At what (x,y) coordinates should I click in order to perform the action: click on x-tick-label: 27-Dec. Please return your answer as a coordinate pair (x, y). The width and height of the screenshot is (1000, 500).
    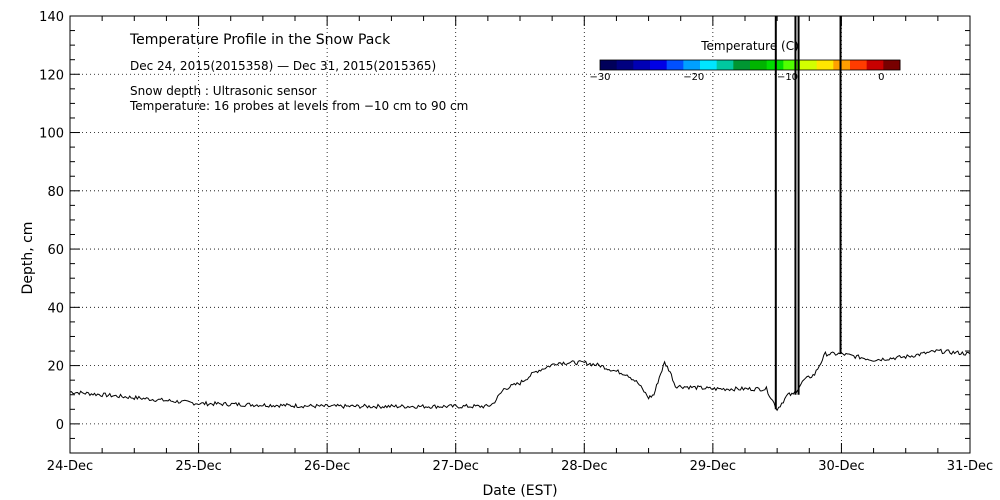
    Looking at the image, I should click on (456, 466).